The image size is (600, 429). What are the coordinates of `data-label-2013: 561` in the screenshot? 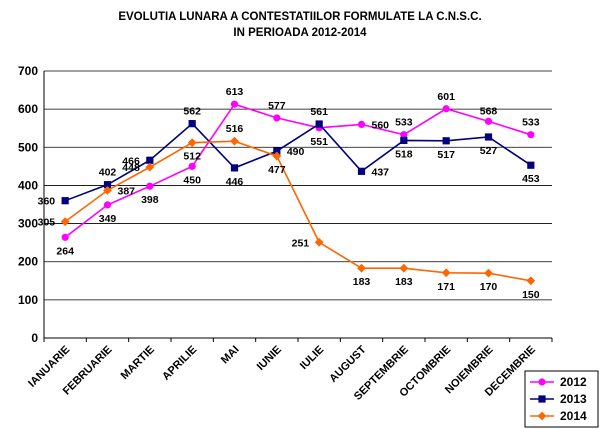 It's located at (319, 112).